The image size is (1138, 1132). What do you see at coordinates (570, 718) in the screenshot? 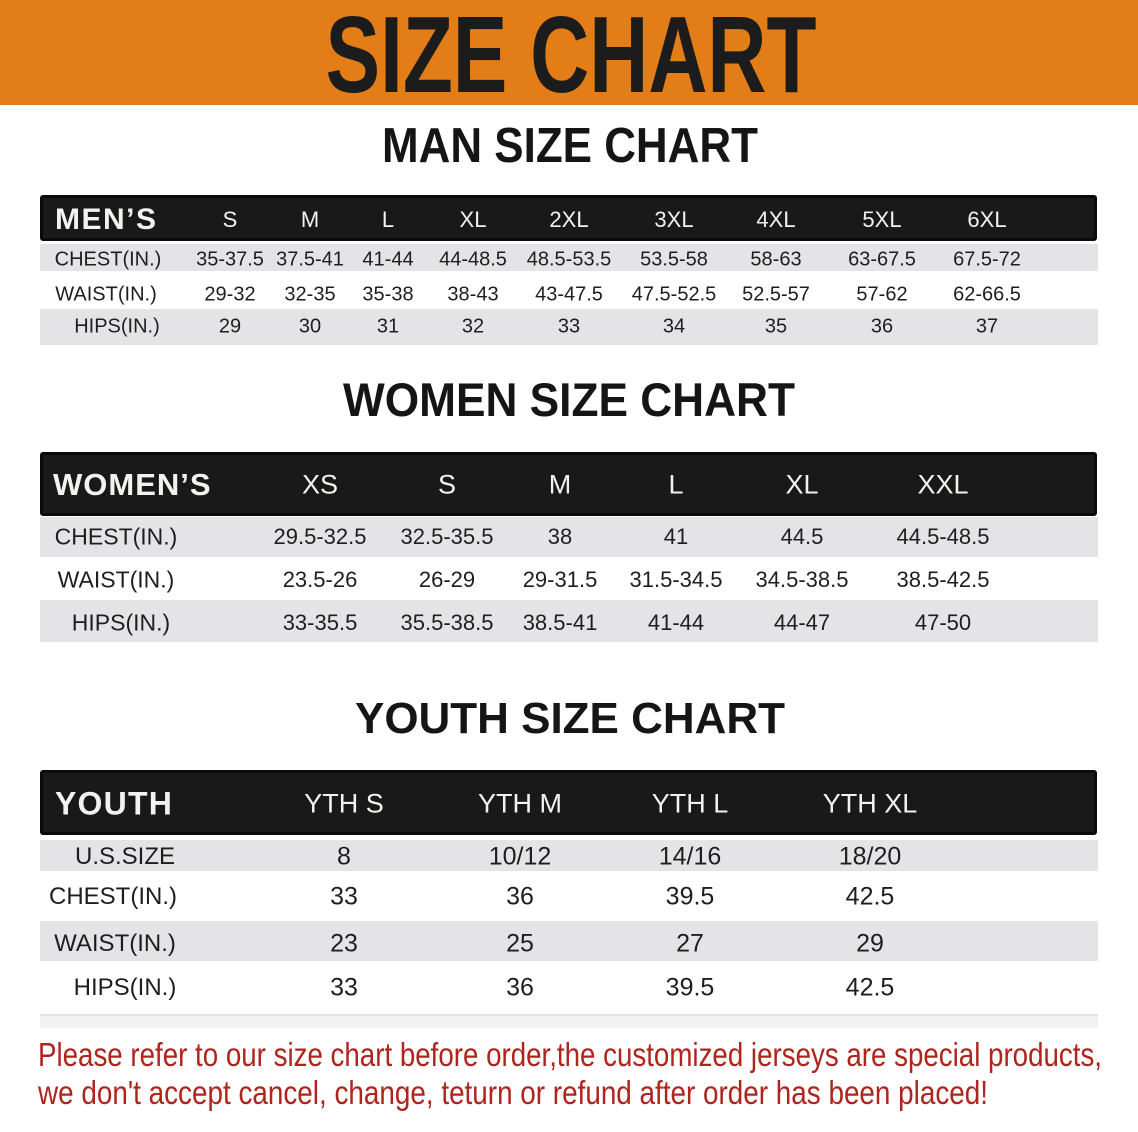
I see `svg-text: YOUTH SIZE CHART` at bounding box center [570, 718].